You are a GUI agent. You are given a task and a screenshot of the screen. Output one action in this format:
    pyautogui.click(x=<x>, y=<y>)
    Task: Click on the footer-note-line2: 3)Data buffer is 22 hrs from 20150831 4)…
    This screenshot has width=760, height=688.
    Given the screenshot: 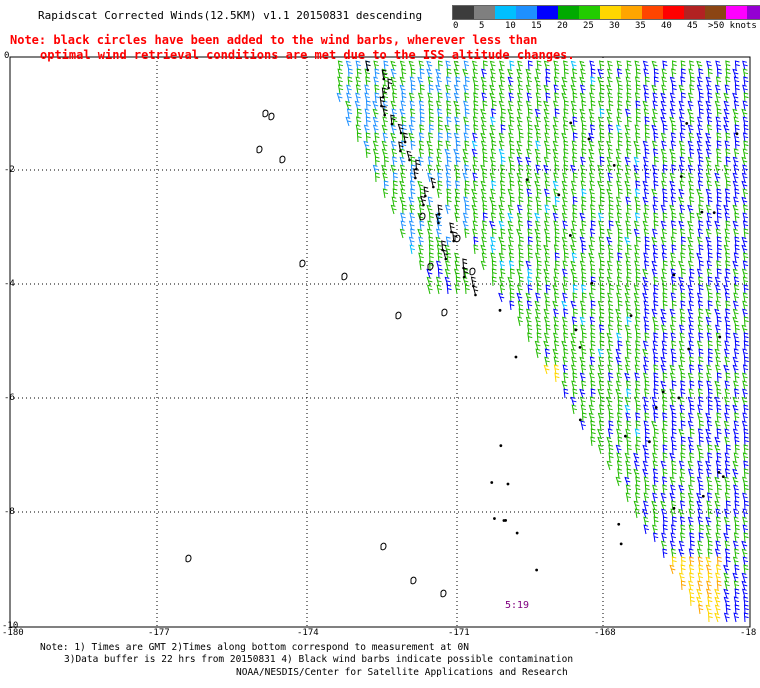 What is the action you would take?
    pyautogui.click(x=319, y=659)
    